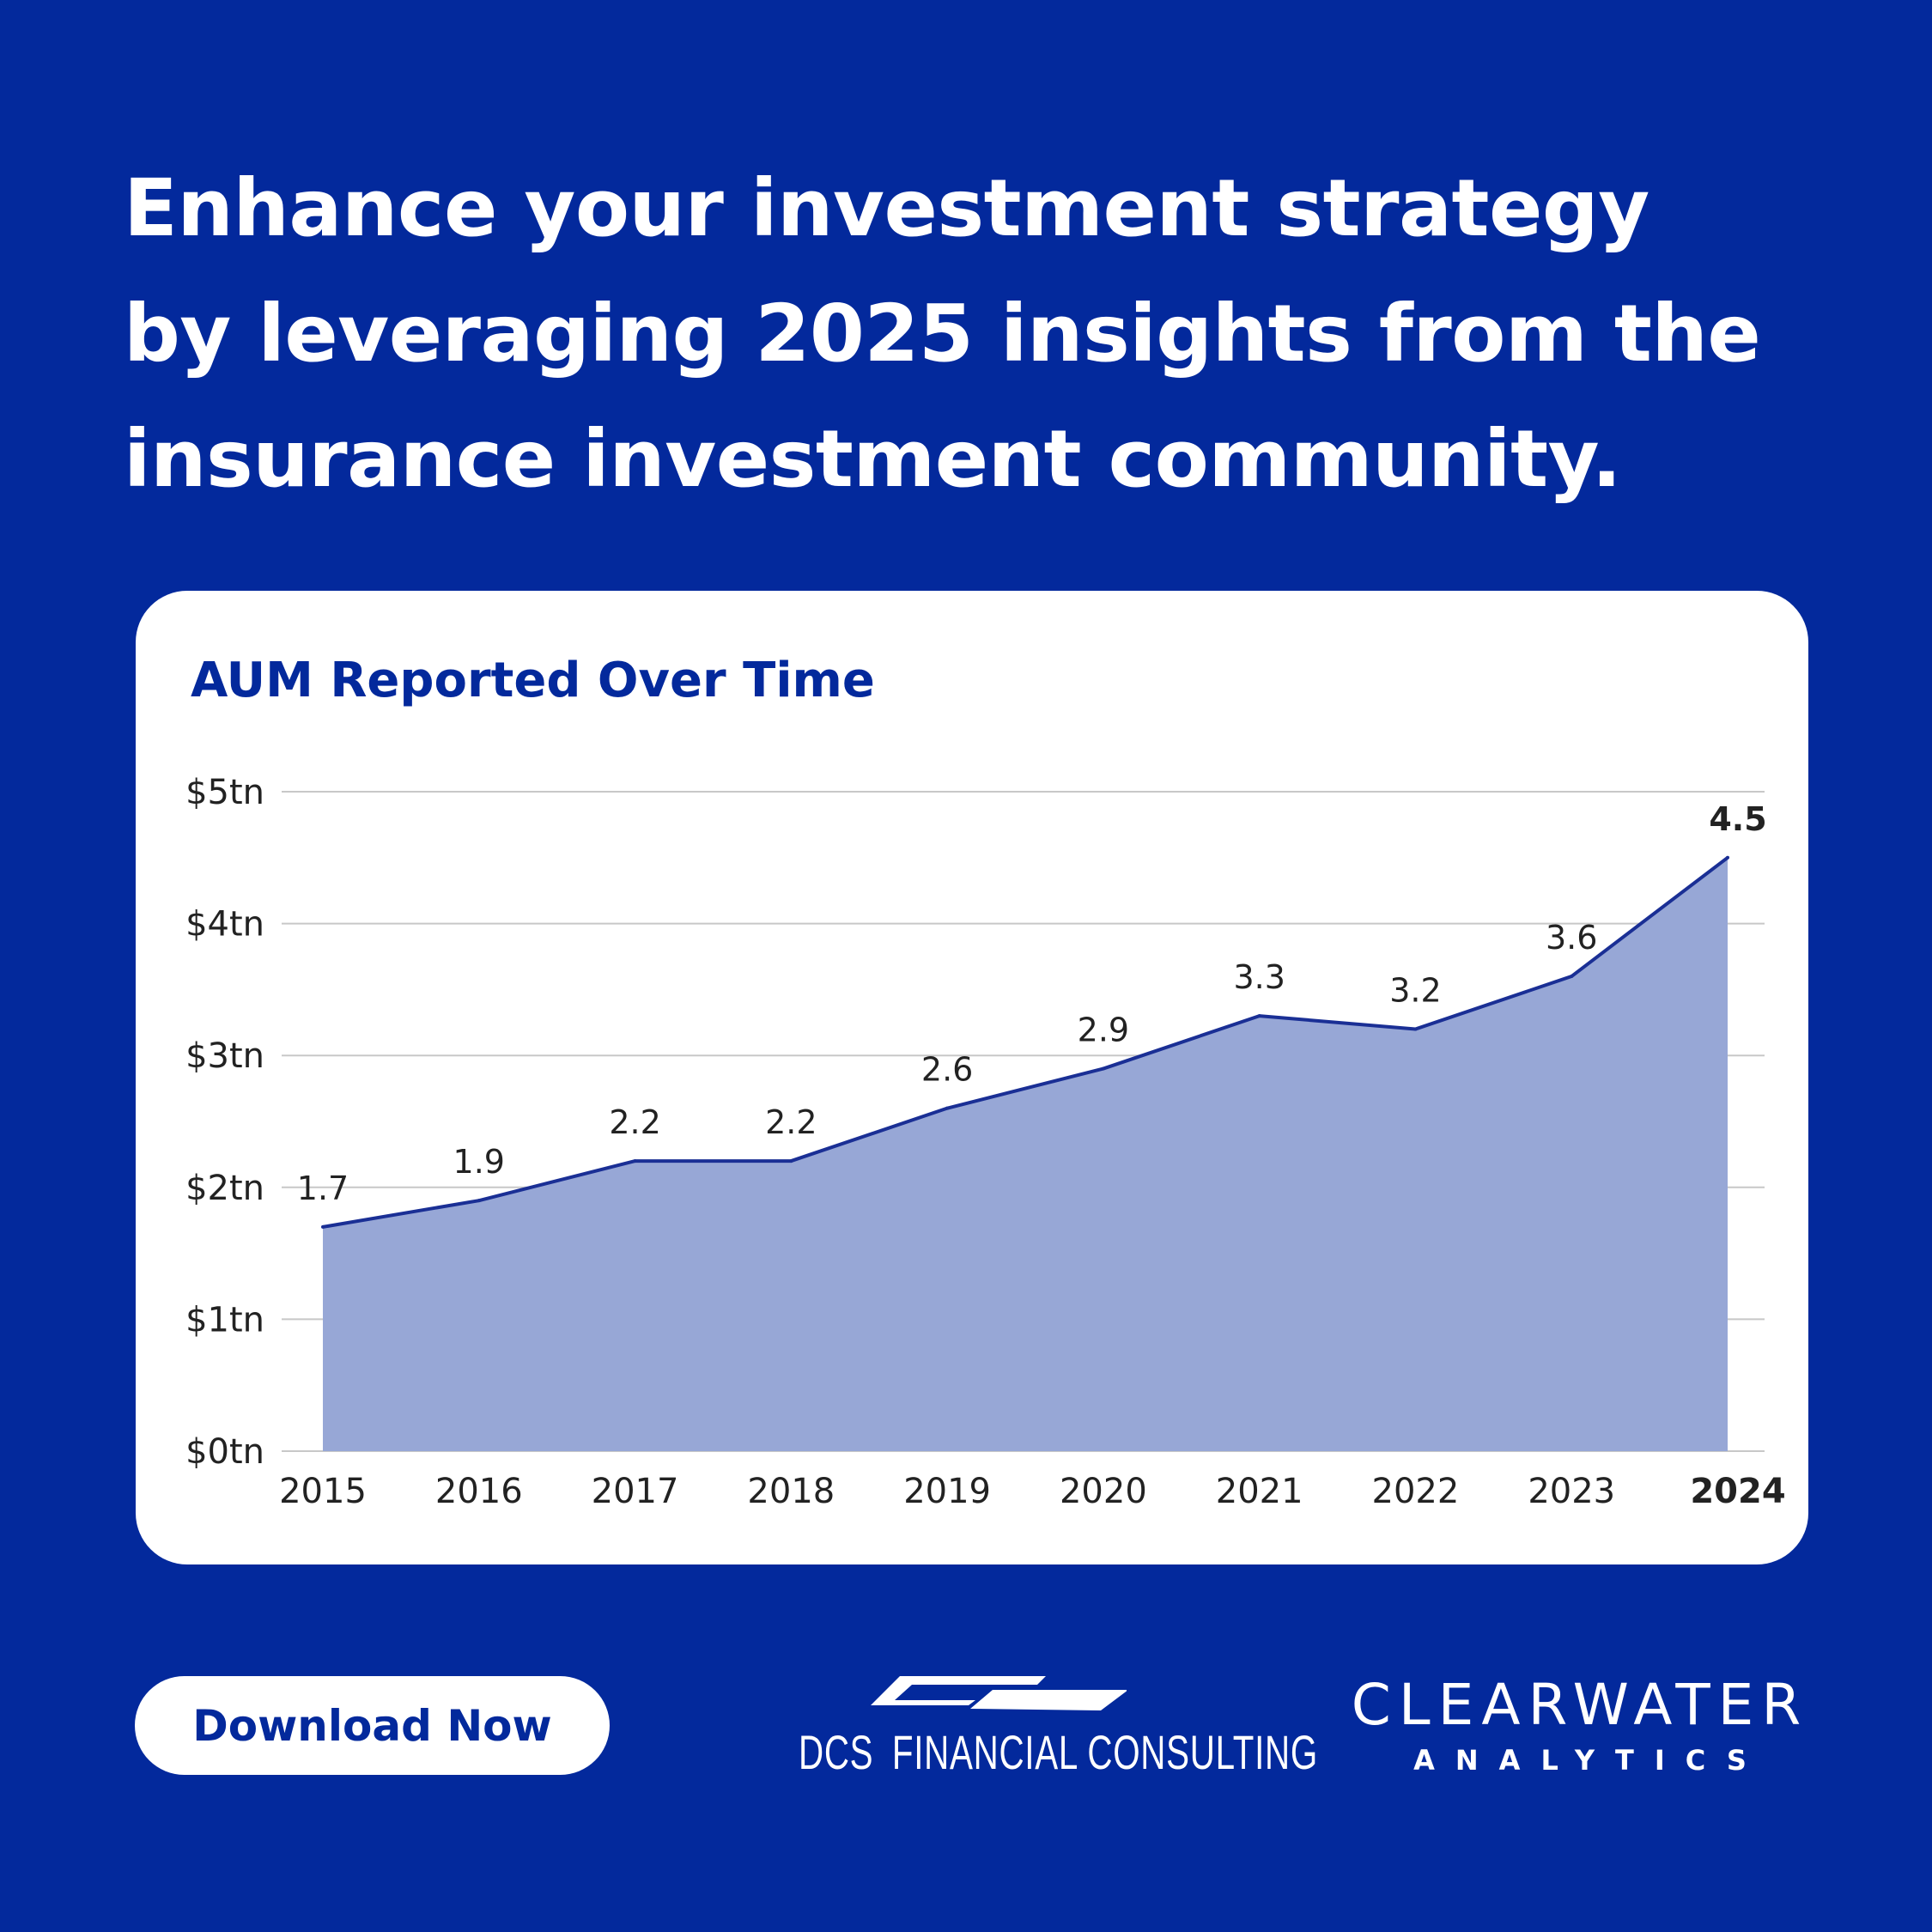  What do you see at coordinates (323, 1188) in the screenshot?
I see `data-label: 1.7` at bounding box center [323, 1188].